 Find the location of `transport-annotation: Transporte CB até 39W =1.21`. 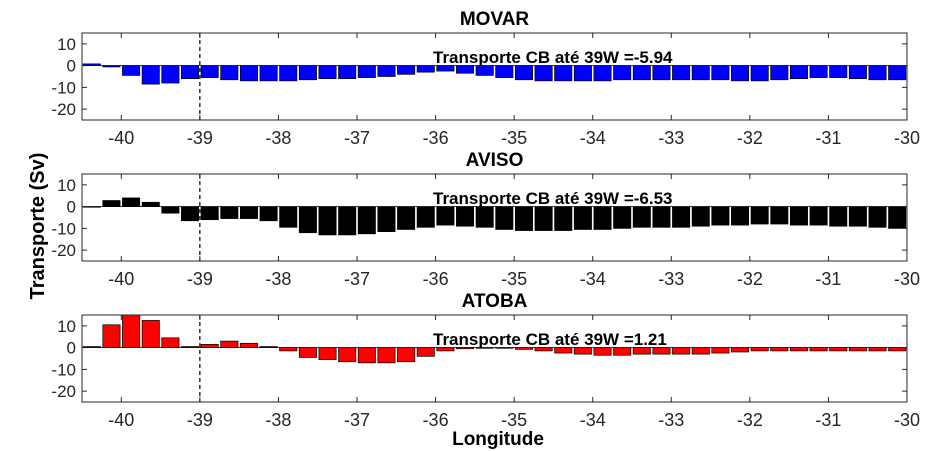

transport-annotation: Transporte CB até 39W =1.21 is located at coordinates (550, 339).